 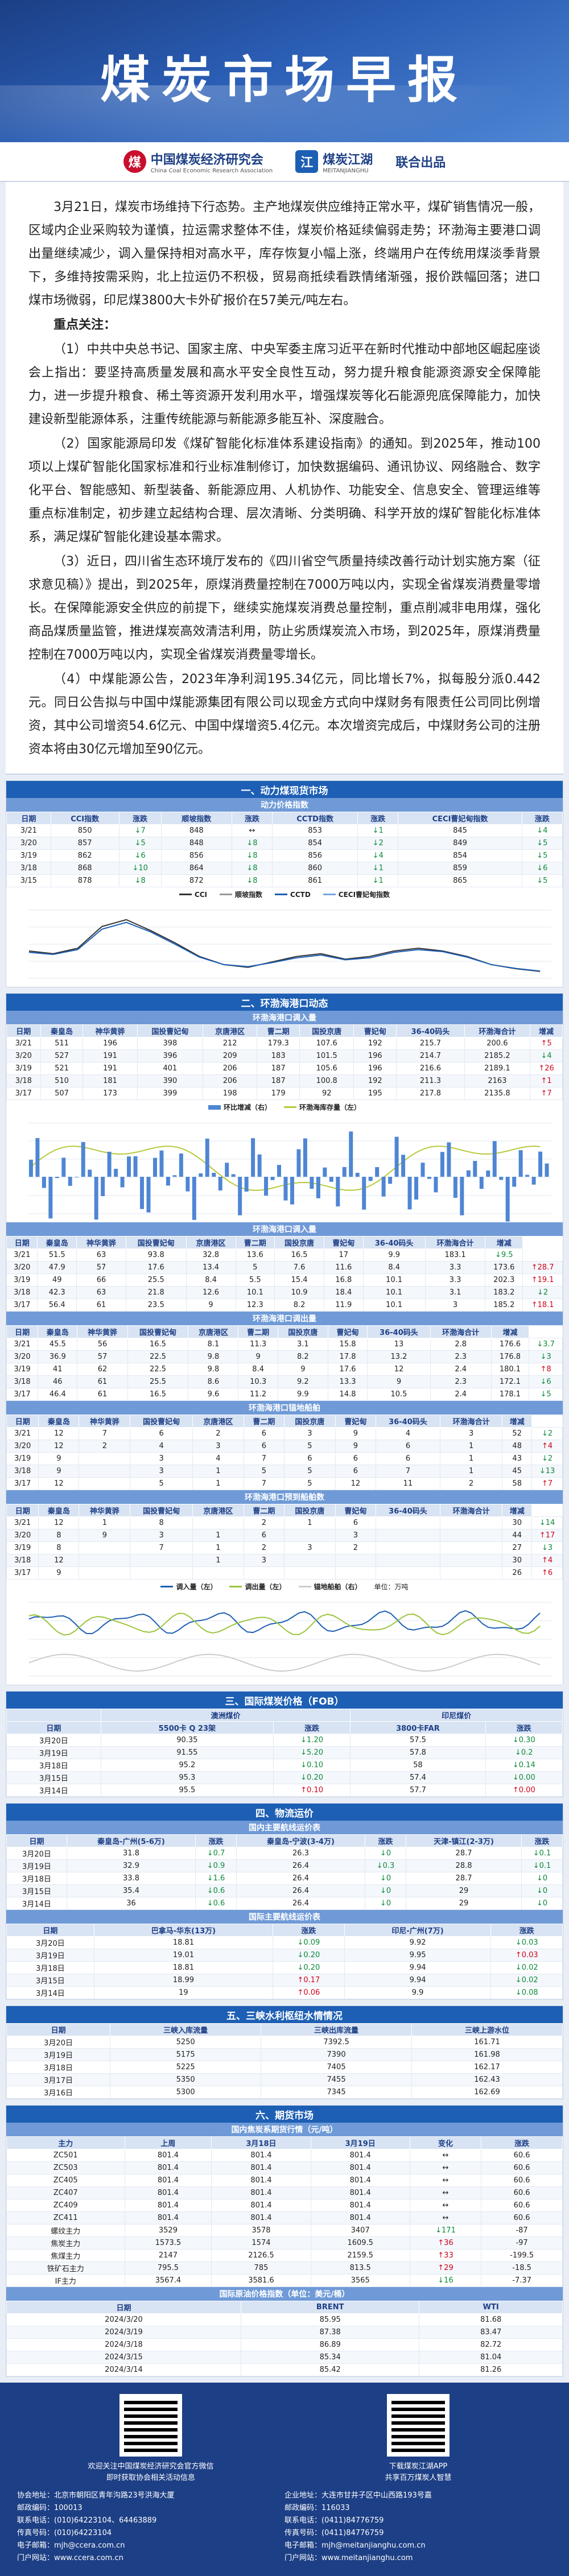 What do you see at coordinates (168, 2155) in the screenshot?
I see `table-cell: 801.4` at bounding box center [168, 2155].